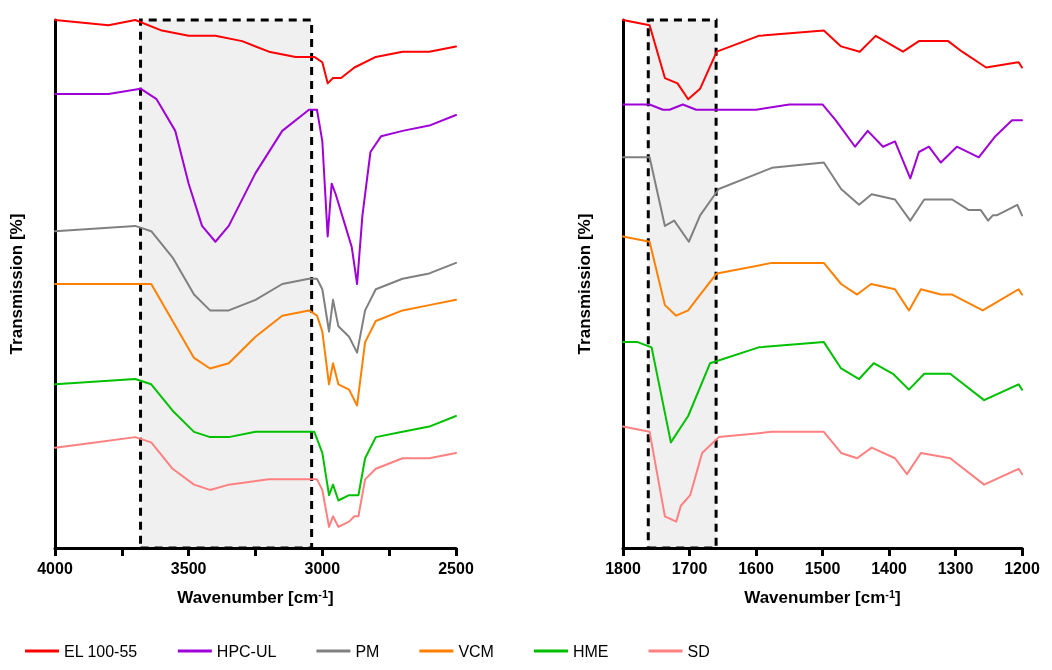  What do you see at coordinates (55, 568) in the screenshot?
I see `x-tick-label: 4000` at bounding box center [55, 568].